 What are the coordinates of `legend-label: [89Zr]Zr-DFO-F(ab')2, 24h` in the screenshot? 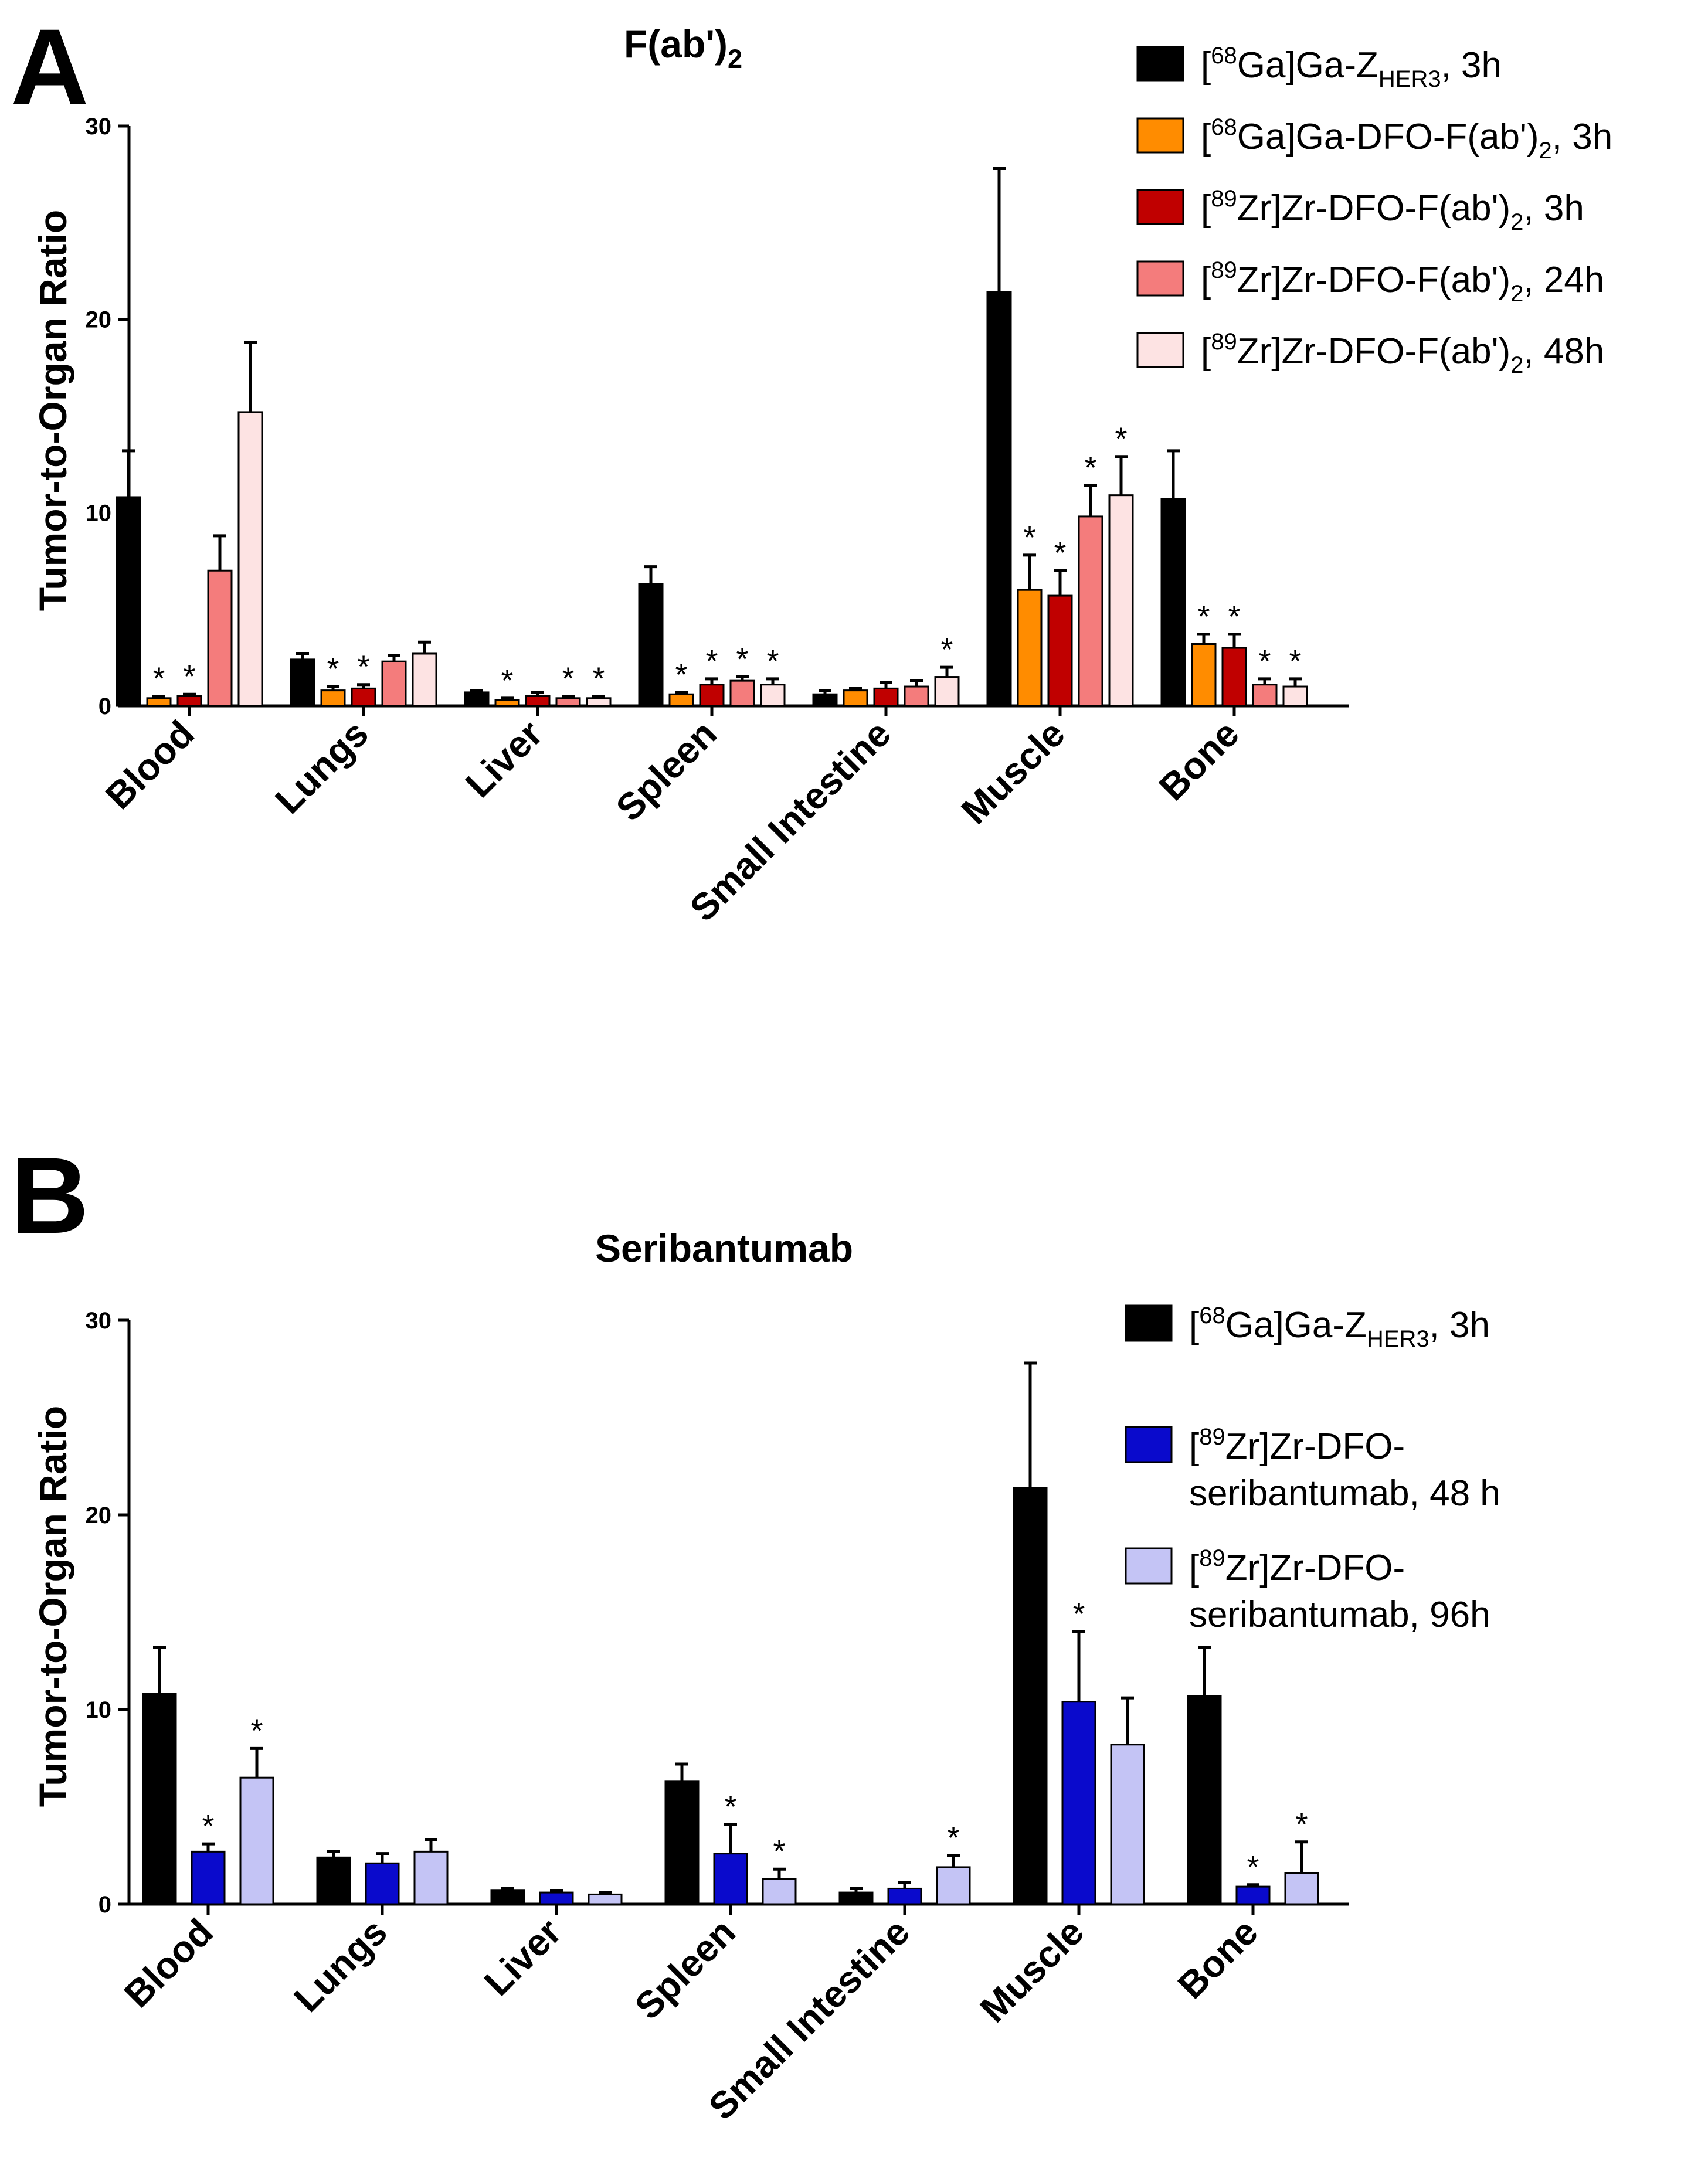 It's located at (1402, 282).